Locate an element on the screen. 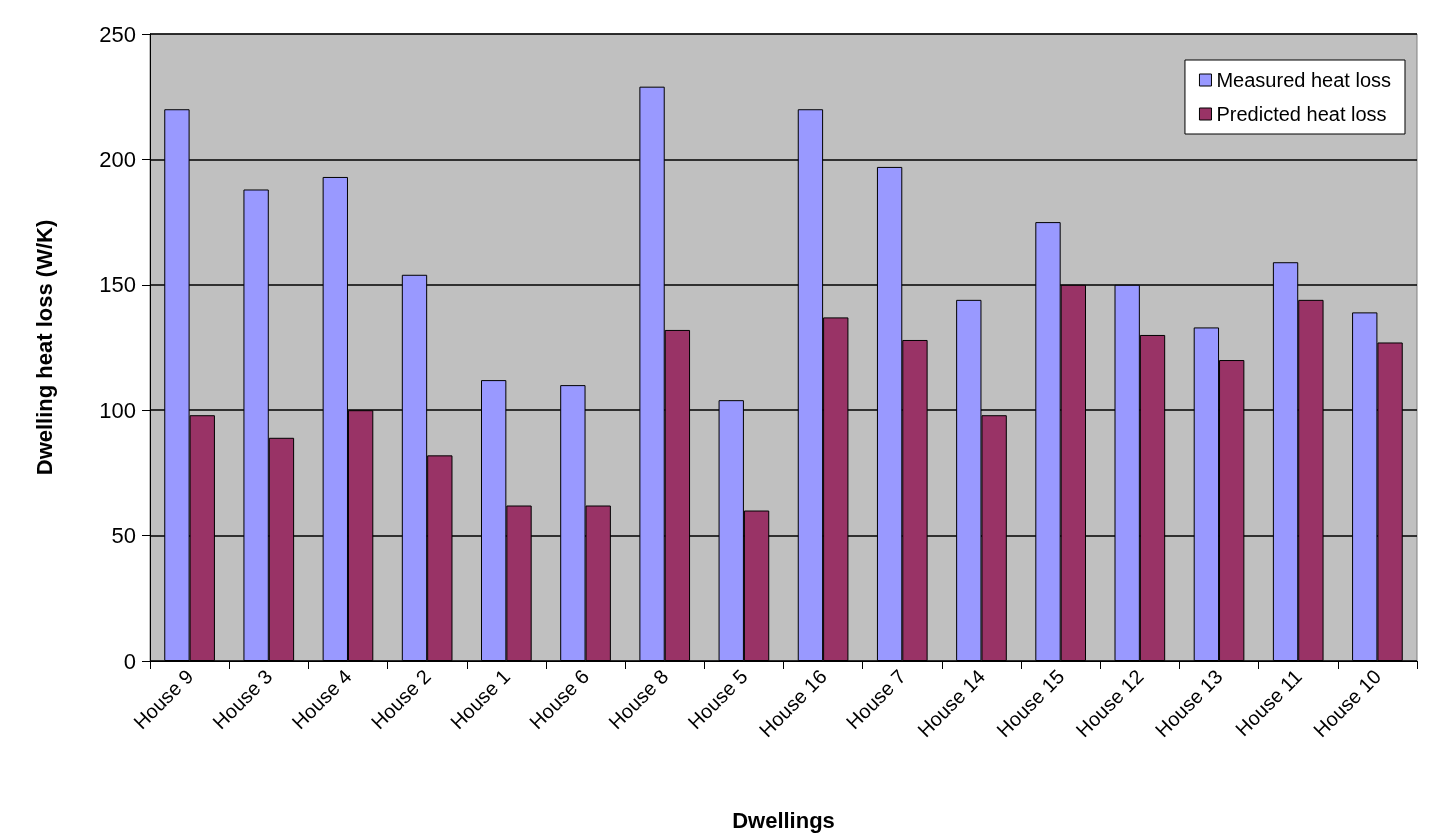 This screenshot has height=837, width=1435. y-tick-label: 100 is located at coordinates (117, 410).